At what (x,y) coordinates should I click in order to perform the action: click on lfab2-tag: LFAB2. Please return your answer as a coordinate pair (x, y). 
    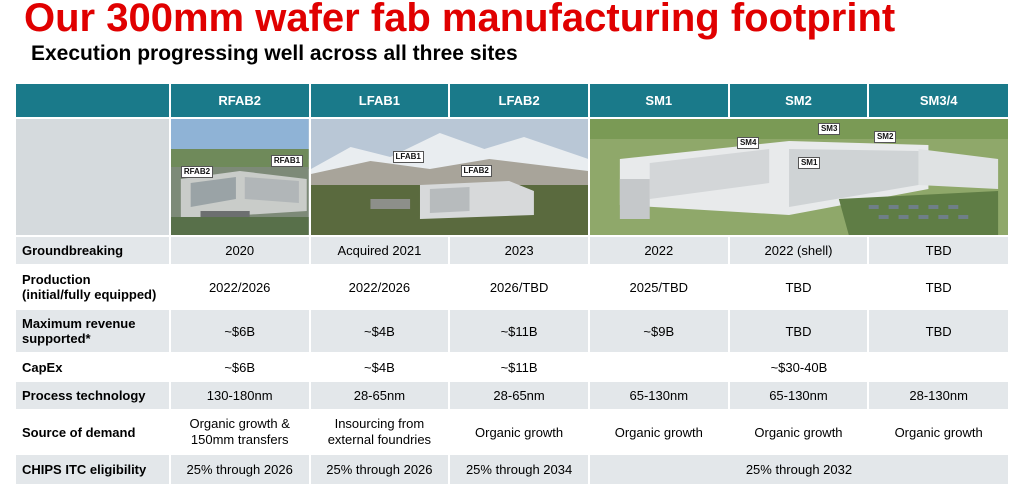
    Looking at the image, I should click on (476, 171).